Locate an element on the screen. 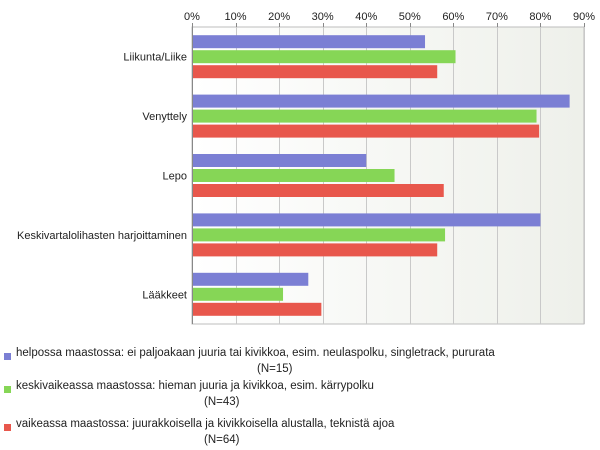  category-label: Liikunta/Liike is located at coordinates (155, 58).